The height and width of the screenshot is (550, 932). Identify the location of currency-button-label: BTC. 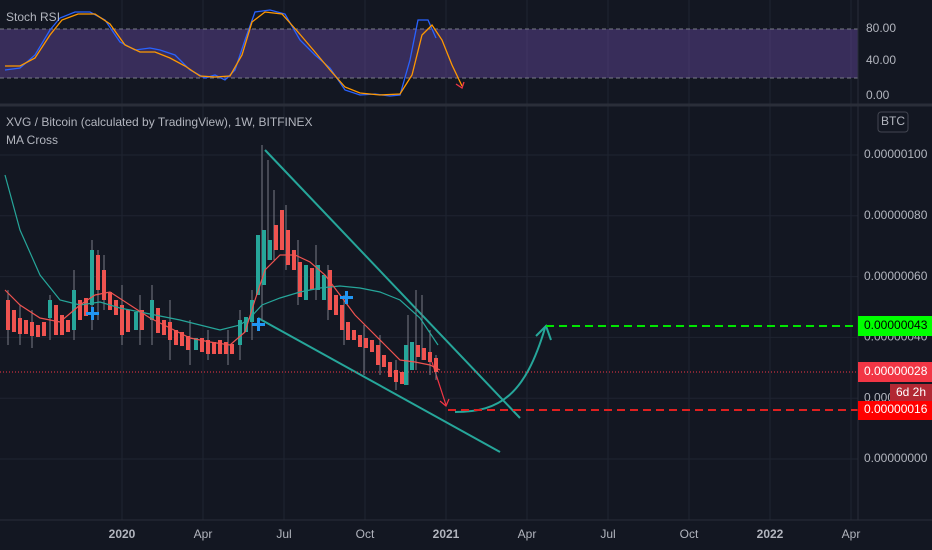
(893, 121).